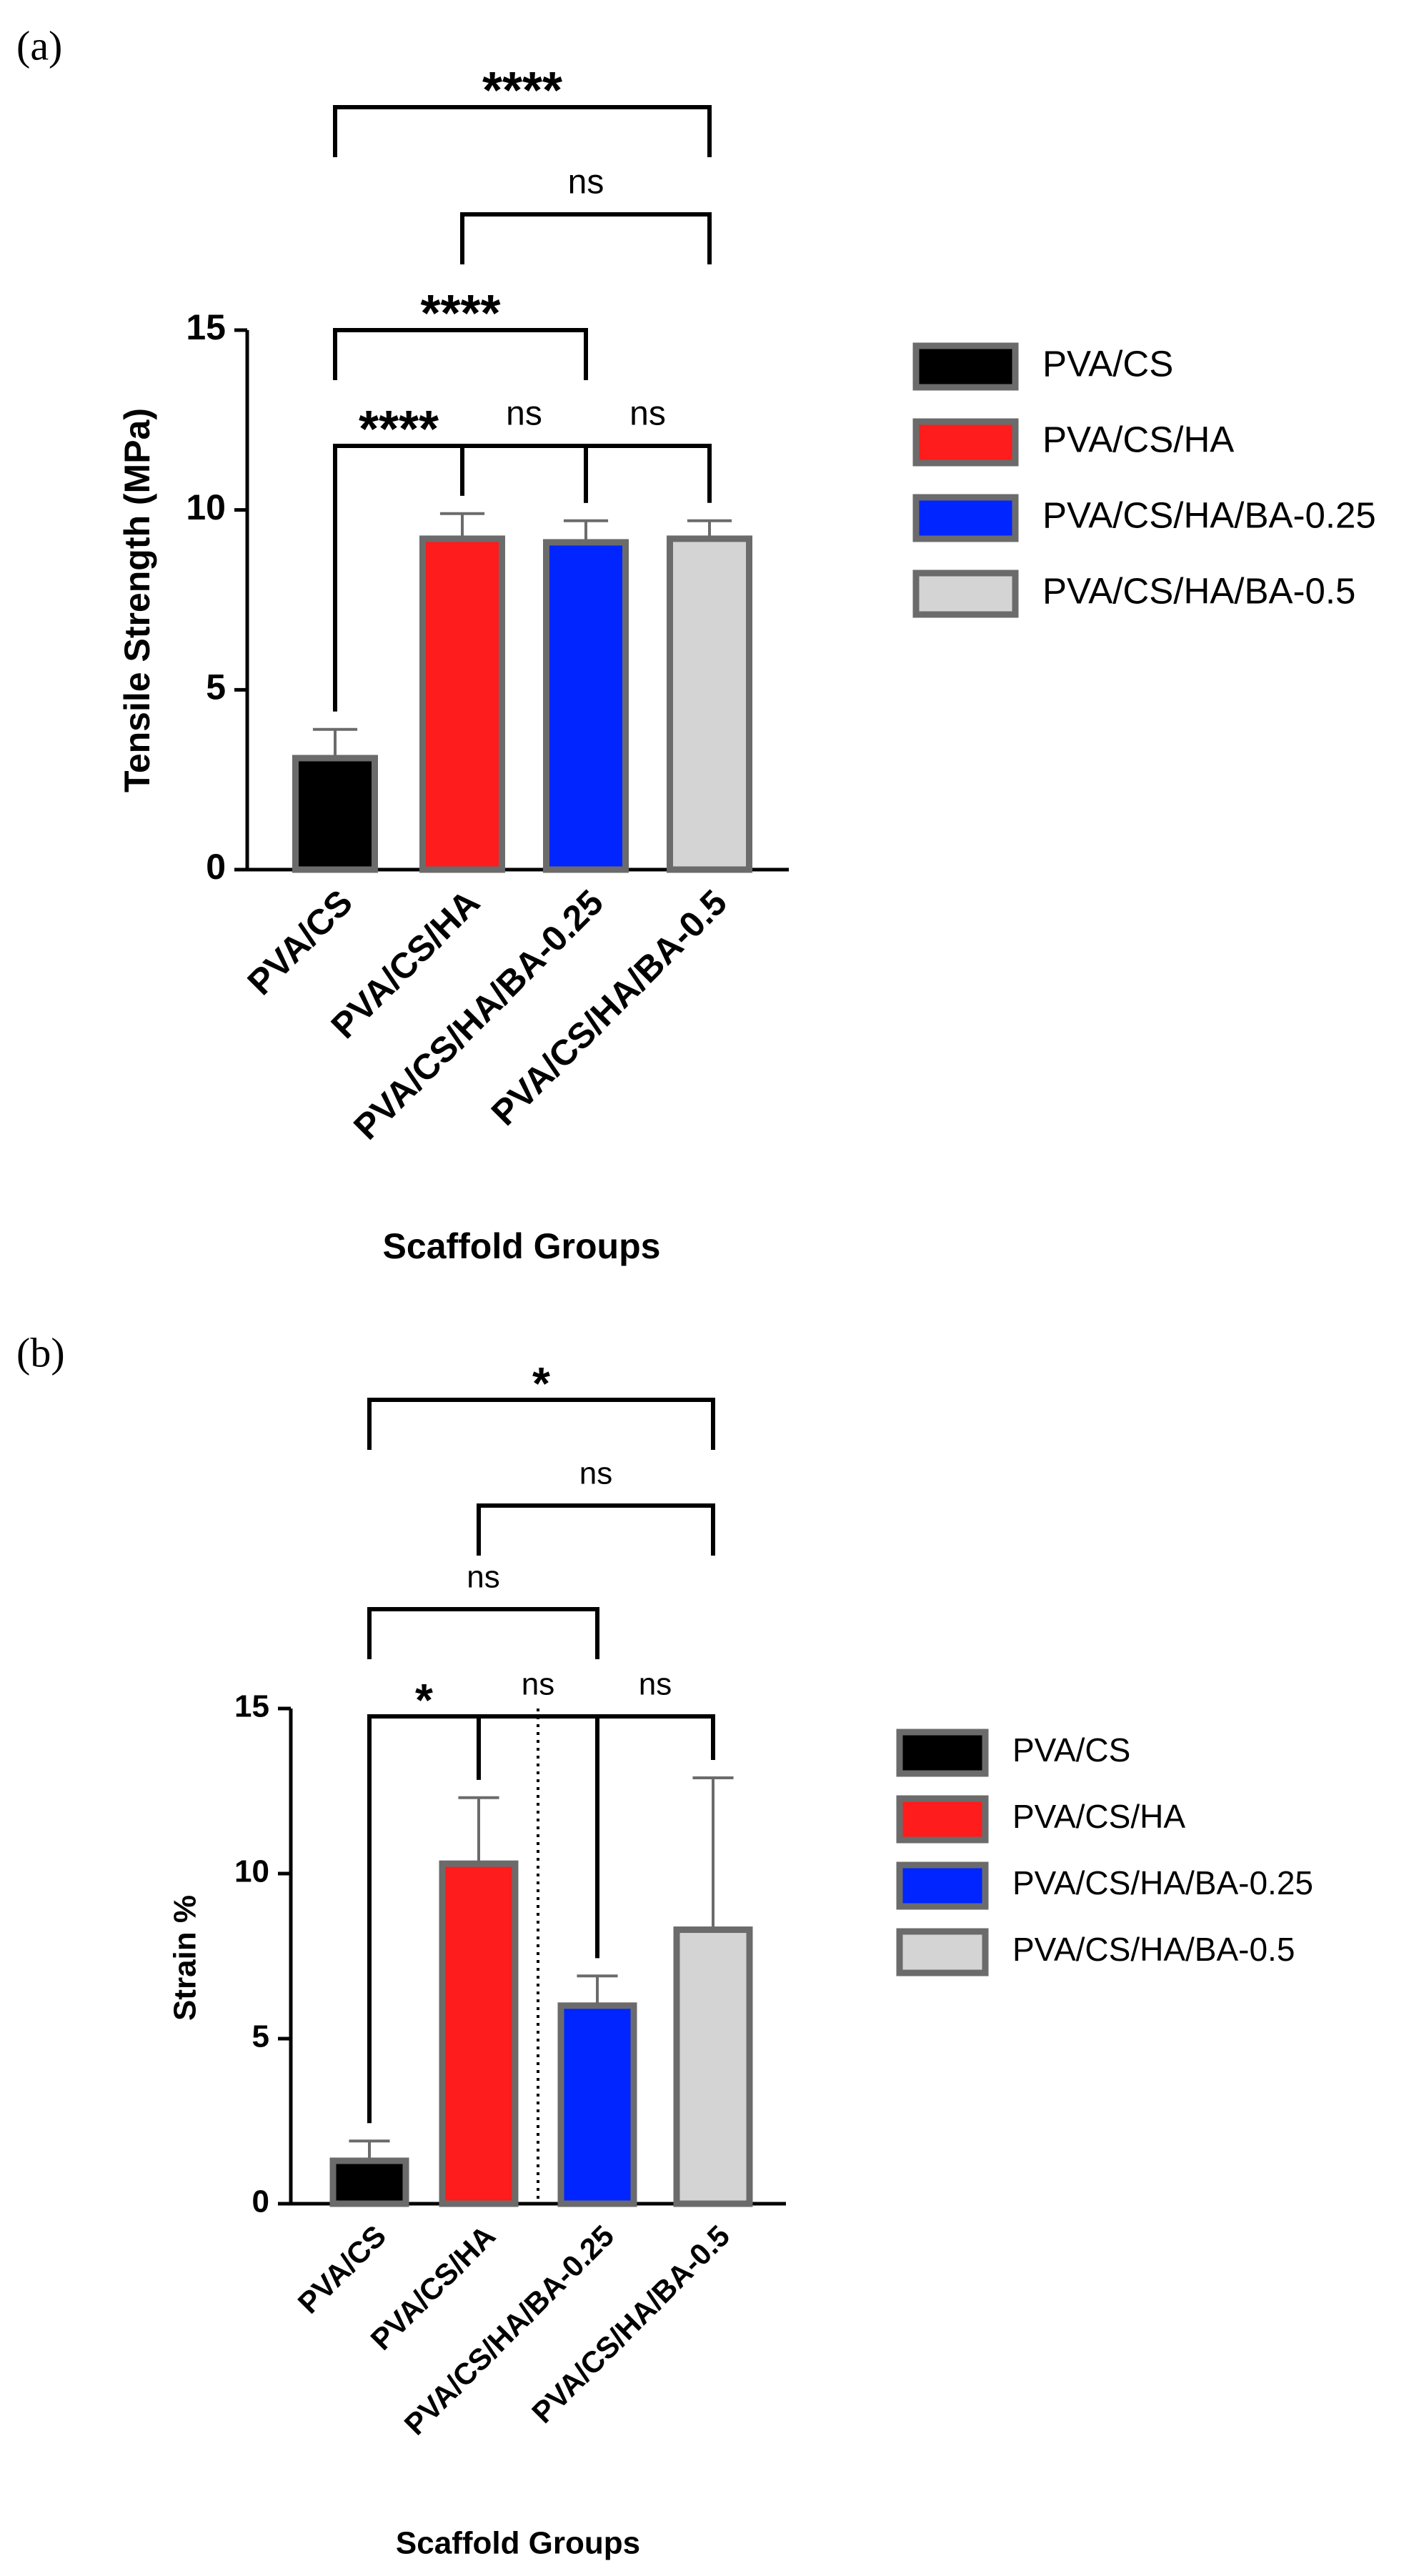 This screenshot has width=1419, height=2576. Describe the element at coordinates (185, 1958) in the screenshot. I see `y-axis-label: Strain %` at that location.